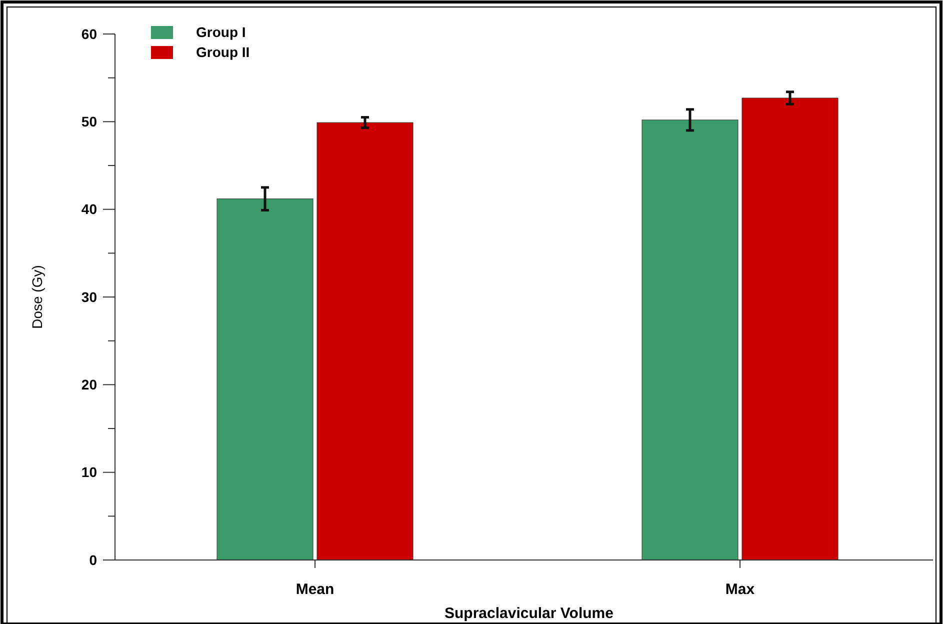  What do you see at coordinates (529, 613) in the screenshot?
I see `x-axis-title: Supraclavicular Volume` at bounding box center [529, 613].